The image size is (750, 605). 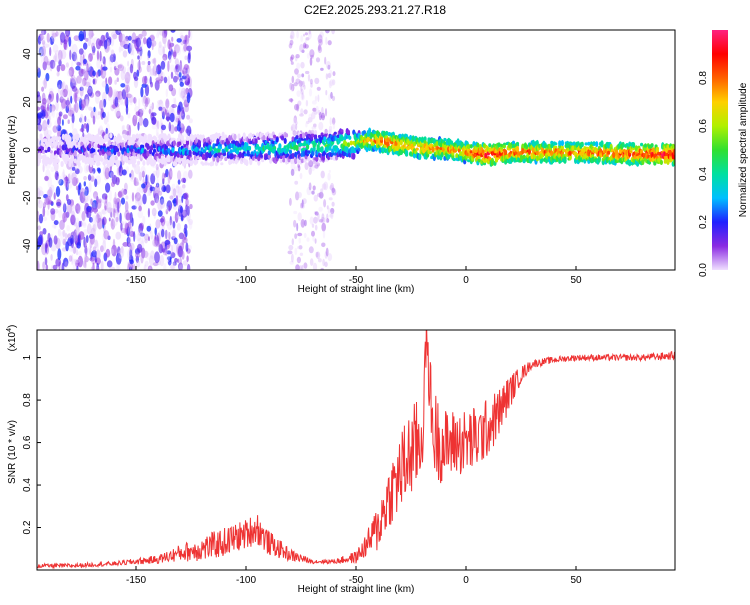 I want to click on spectrogram-ylabel: Frequency (Hz), so click(x=12, y=150).